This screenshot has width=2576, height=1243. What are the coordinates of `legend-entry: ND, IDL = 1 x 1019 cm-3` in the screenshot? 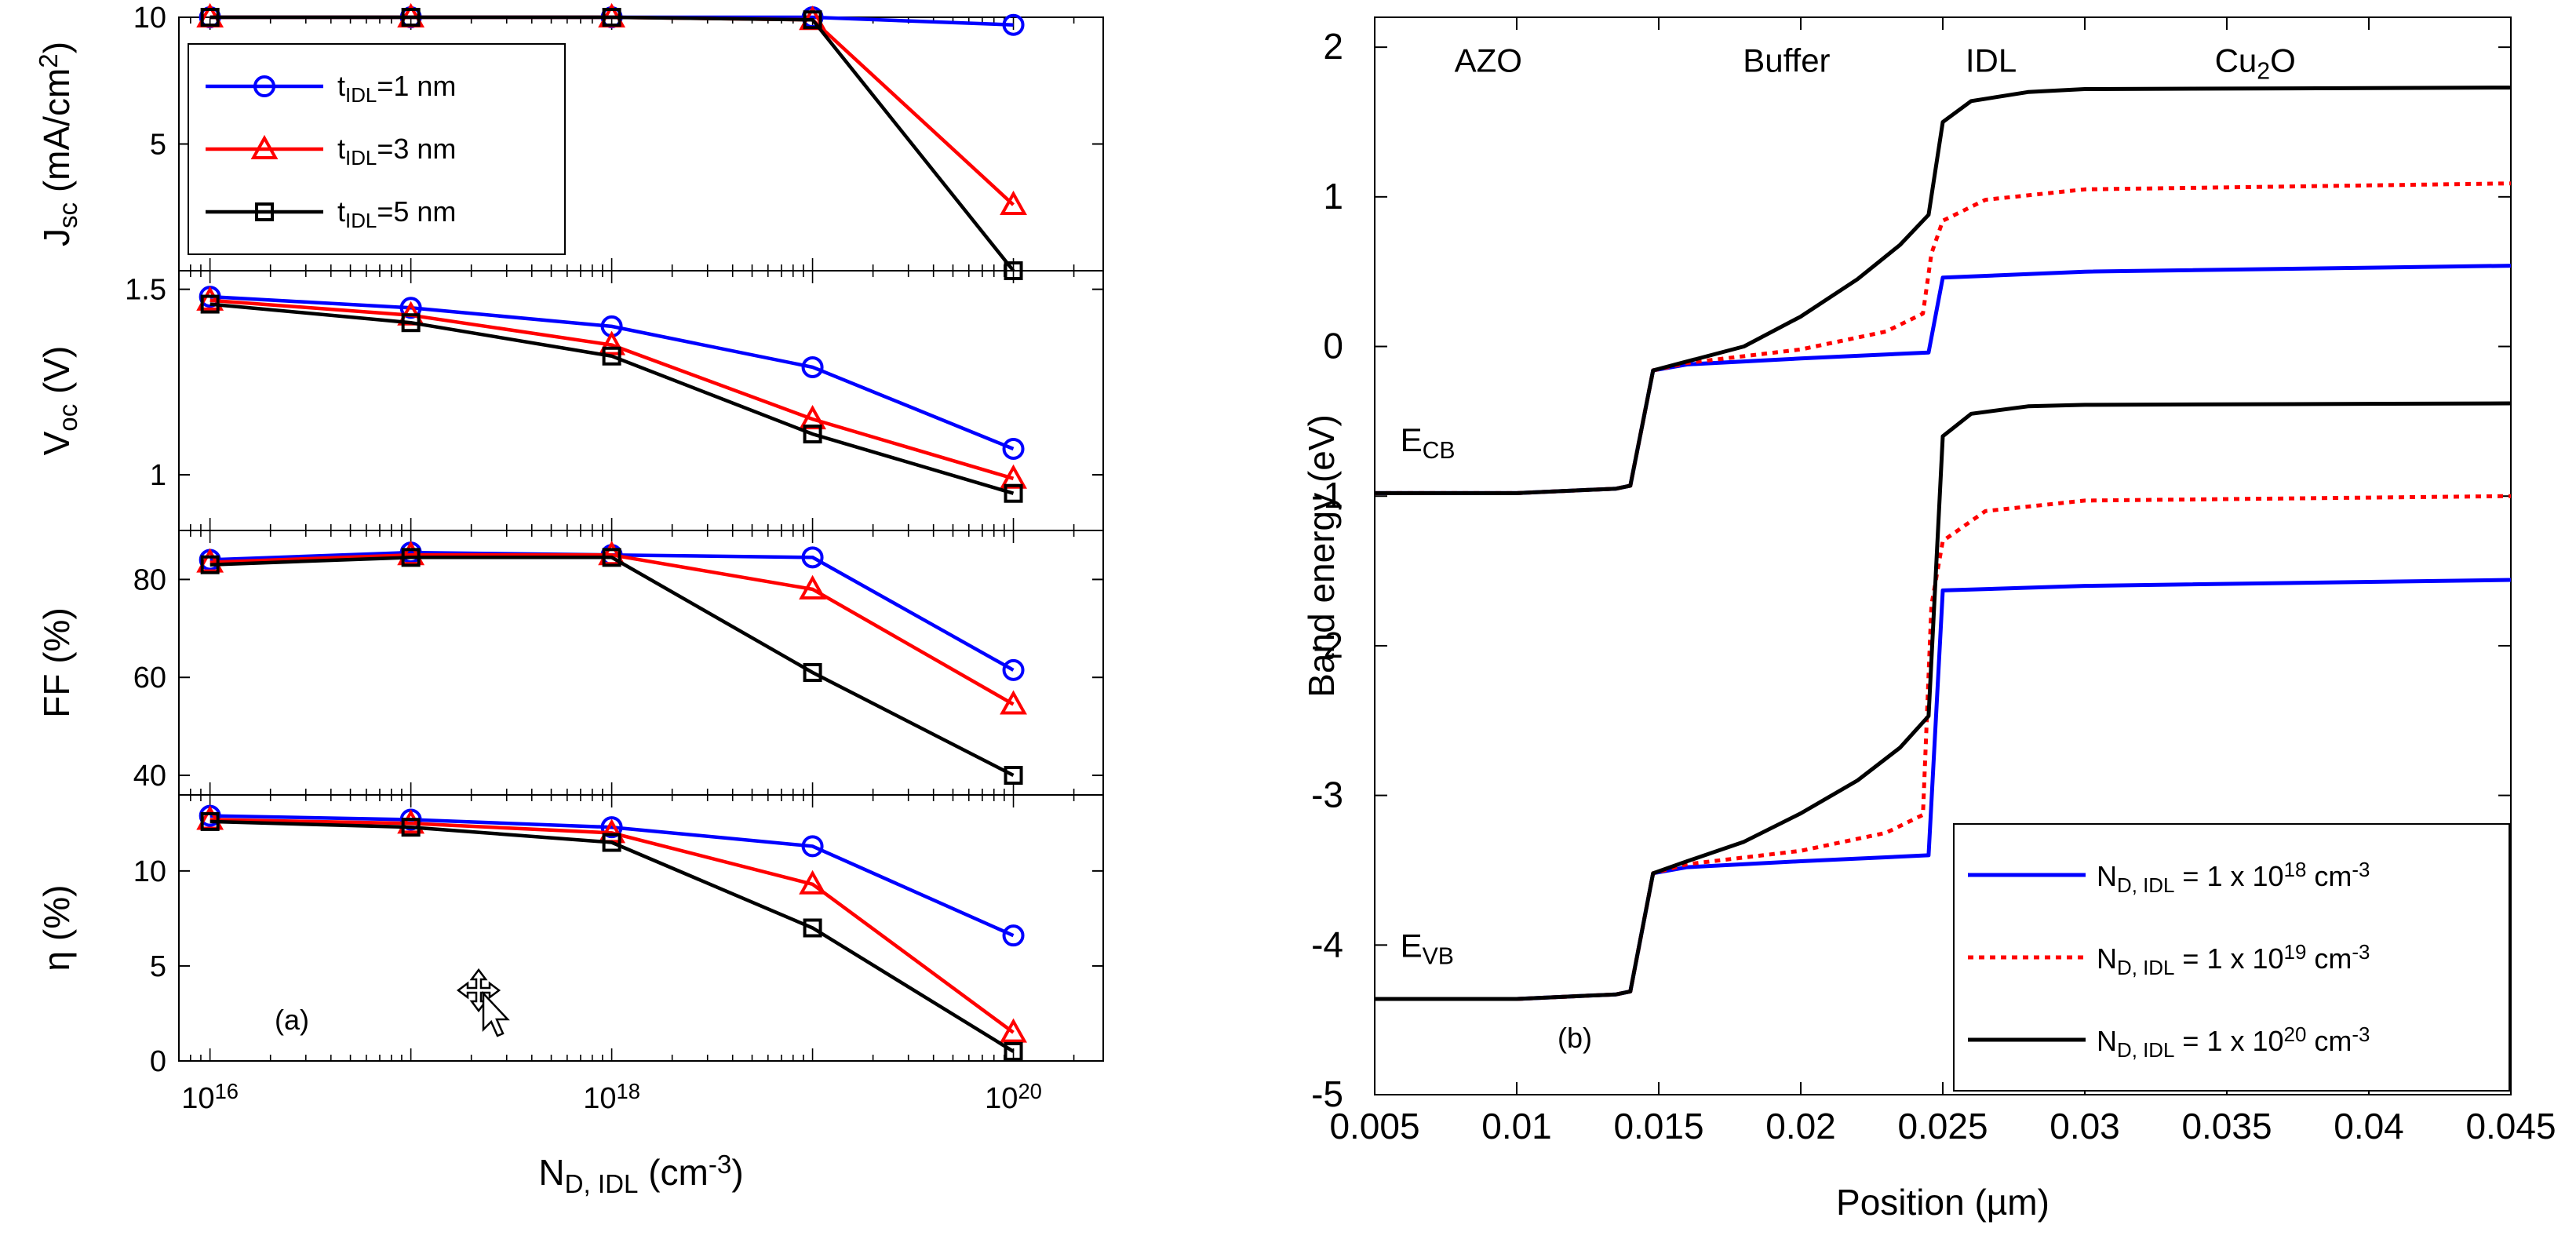 It's located at (2169, 960).